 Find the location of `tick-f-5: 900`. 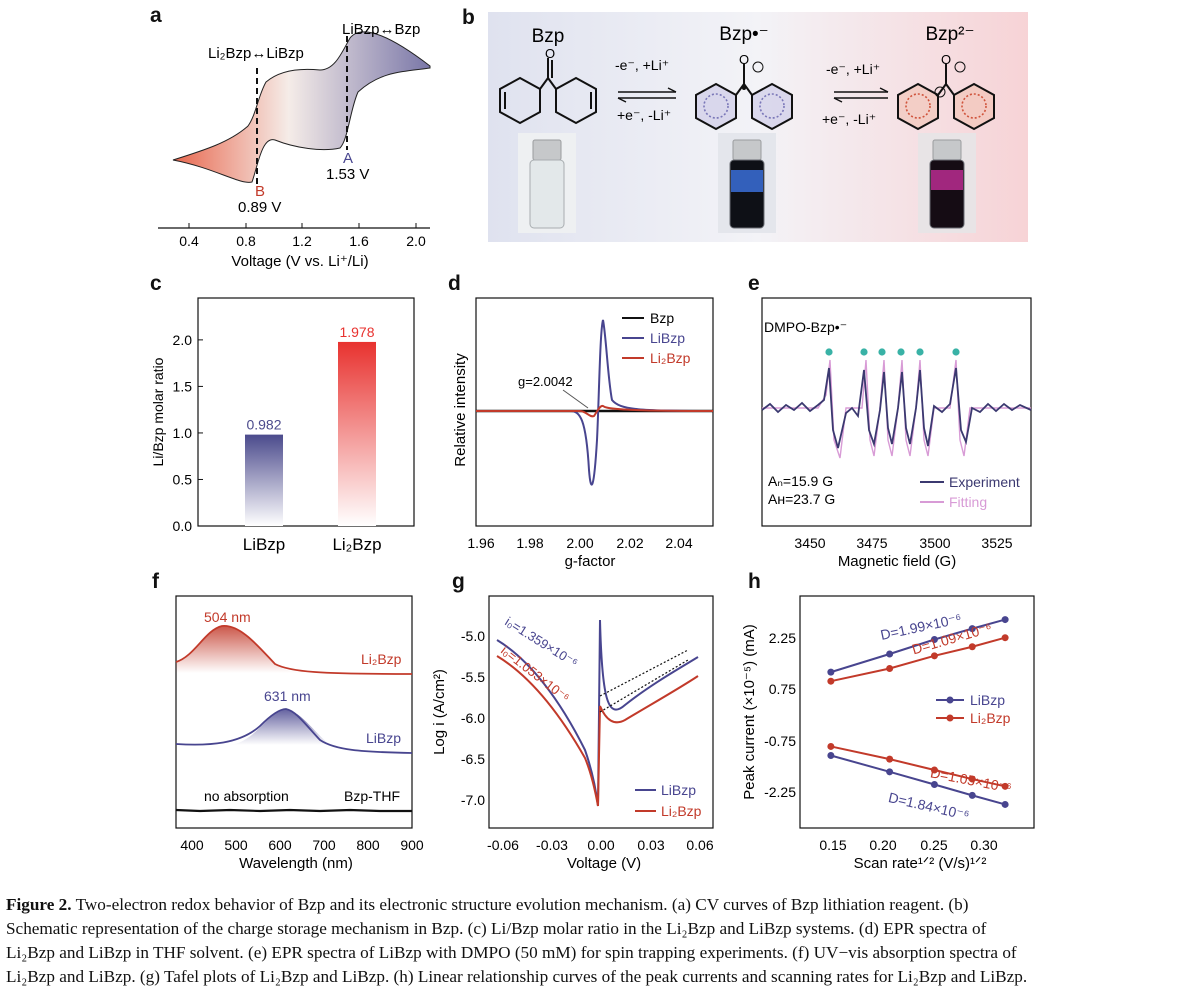

tick-f-5: 900 is located at coordinates (412, 845).